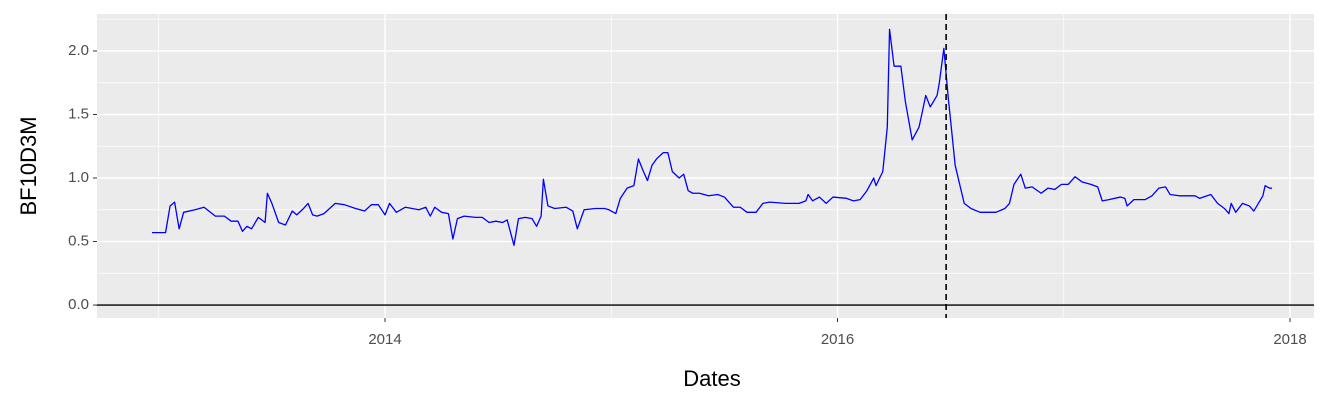 This screenshot has height=403, width=1344. I want to click on y-tick-label: 1.5, so click(78, 113).